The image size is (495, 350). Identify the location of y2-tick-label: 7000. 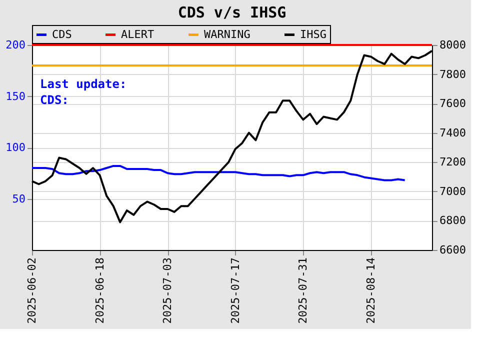
(453, 191).